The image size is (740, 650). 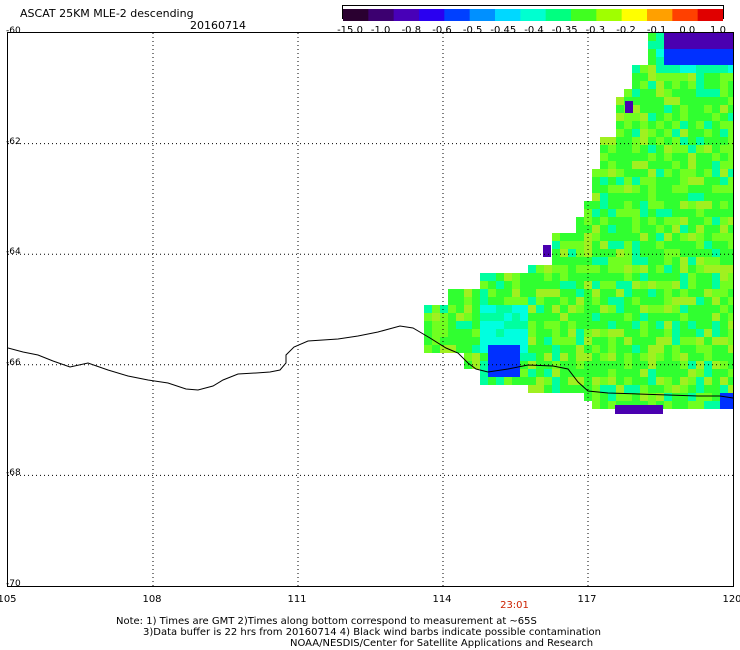 What do you see at coordinates (687, 30) in the screenshot?
I see `colorbar-label: 0.0` at bounding box center [687, 30].